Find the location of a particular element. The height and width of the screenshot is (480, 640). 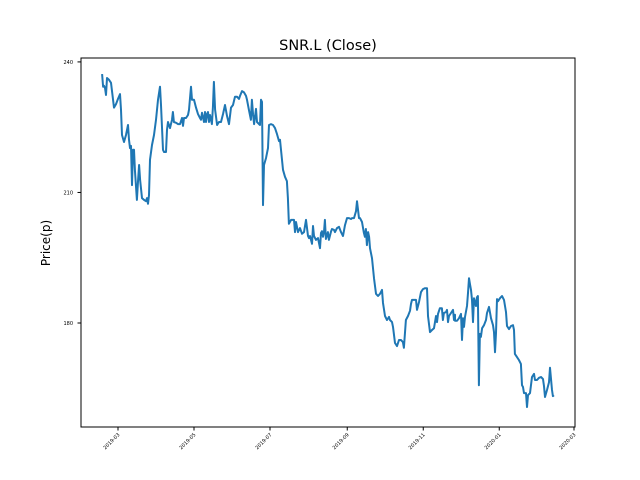

x-tick-label: 2019-05 is located at coordinates (187, 441).